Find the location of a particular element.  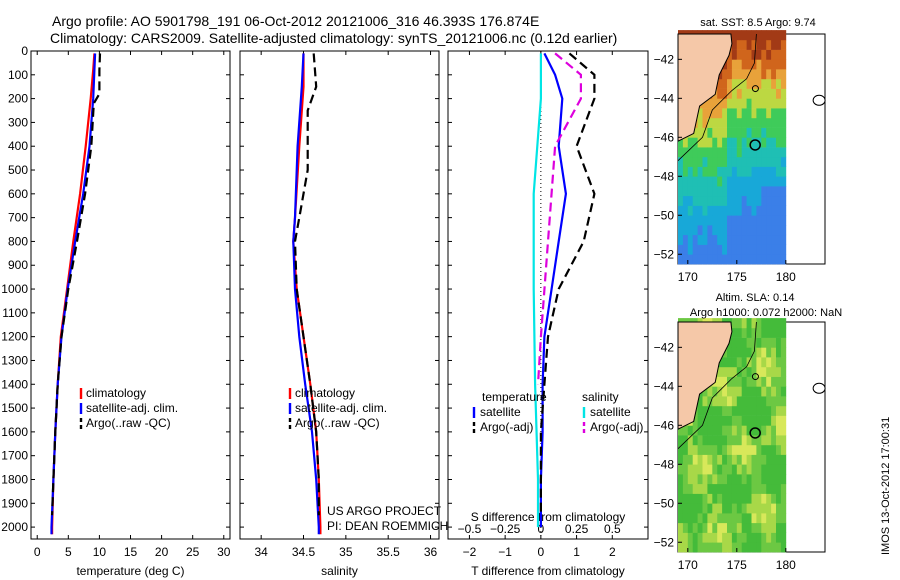

y-tick-label: 0 is located at coordinates (24, 51).